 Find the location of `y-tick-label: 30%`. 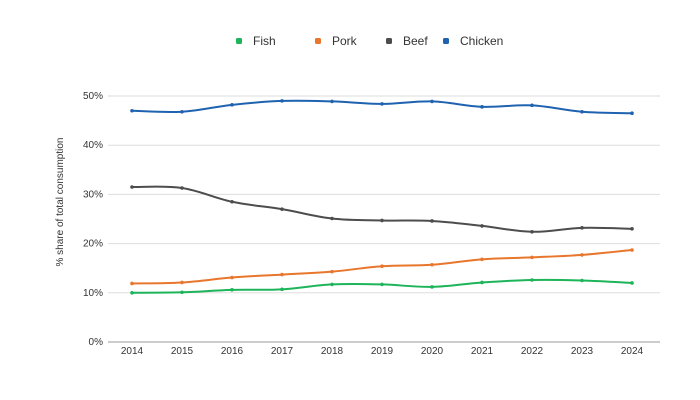

y-tick-label: 30% is located at coordinates (93, 194).